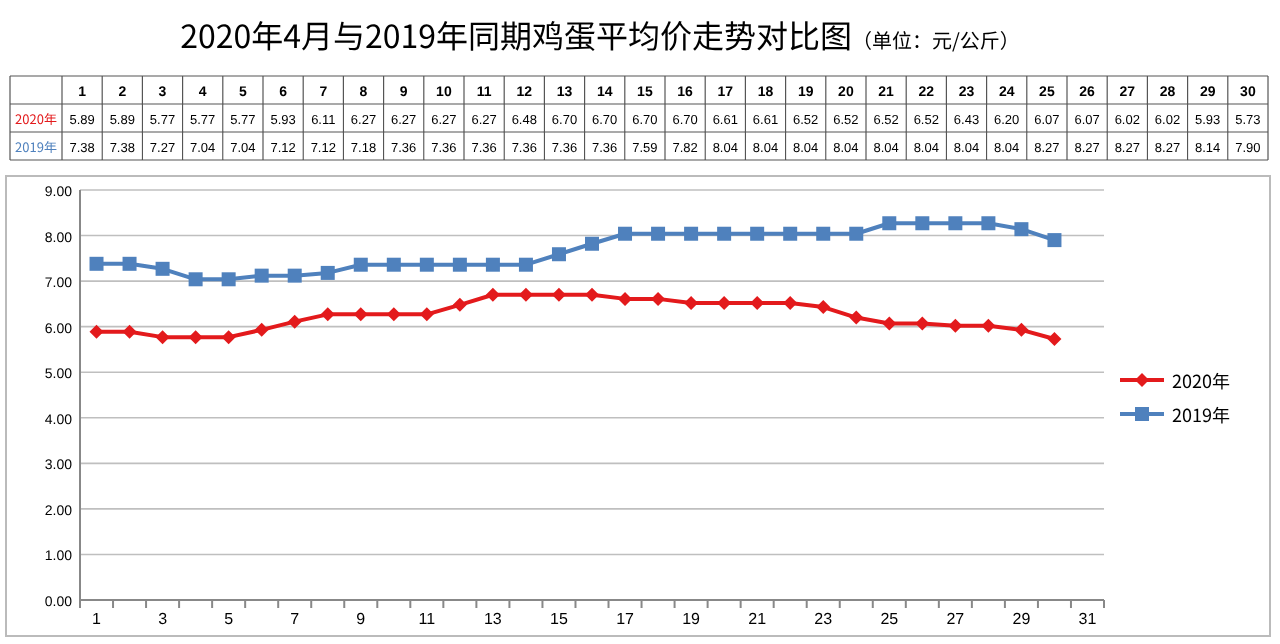 This screenshot has width=1280, height=644. Describe the element at coordinates (361, 619) in the screenshot. I see `x-tick-label: 9` at that location.